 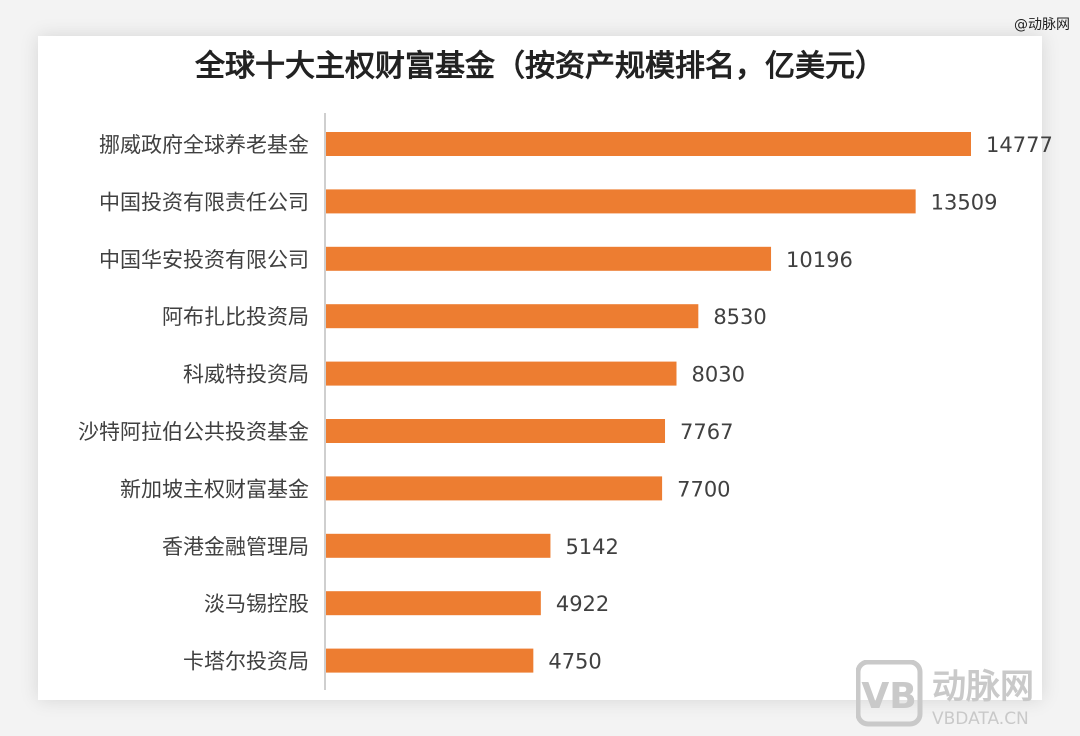 I want to click on watermark-text: @动脉网, so click(x=1042, y=25).